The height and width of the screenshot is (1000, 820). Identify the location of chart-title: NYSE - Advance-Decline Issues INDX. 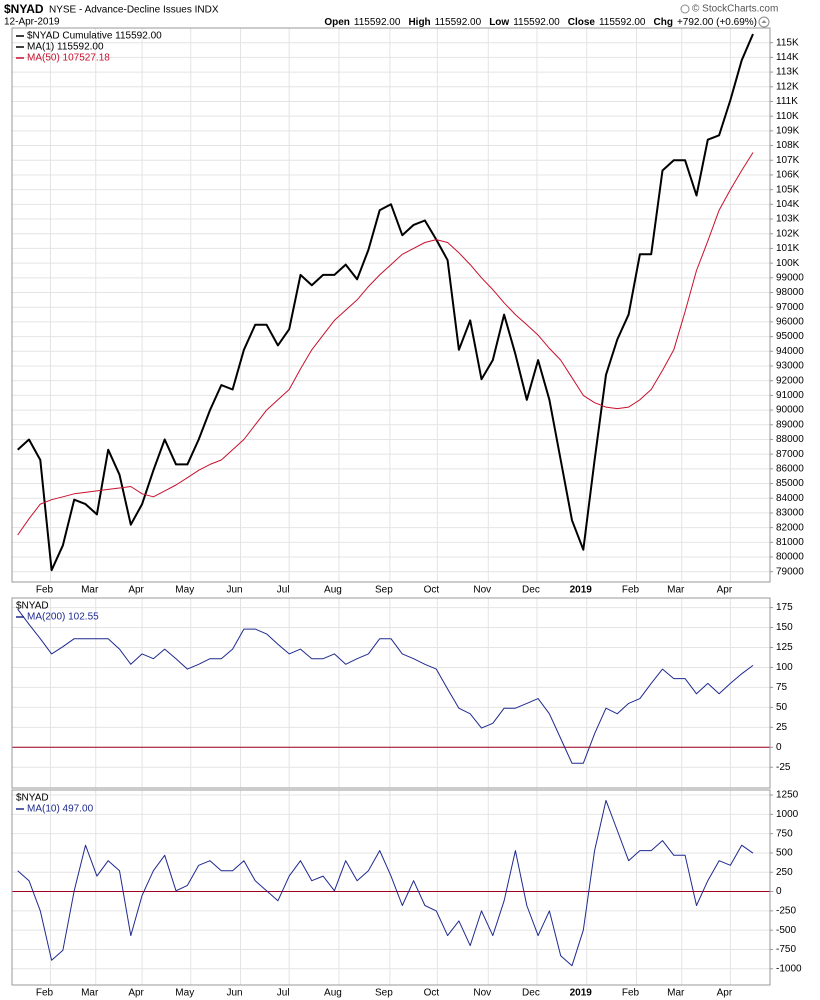
(134, 10).